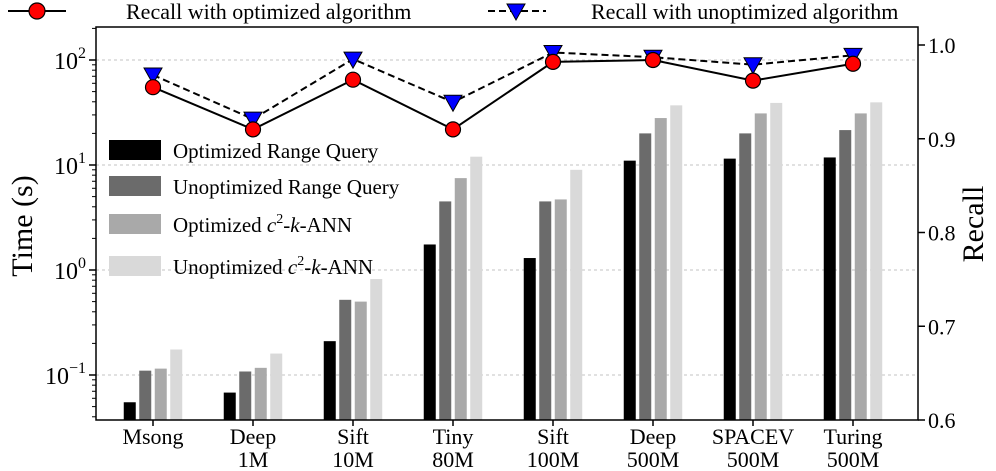  I want to click on right-tick-label-3: 0.9, so click(942, 139).